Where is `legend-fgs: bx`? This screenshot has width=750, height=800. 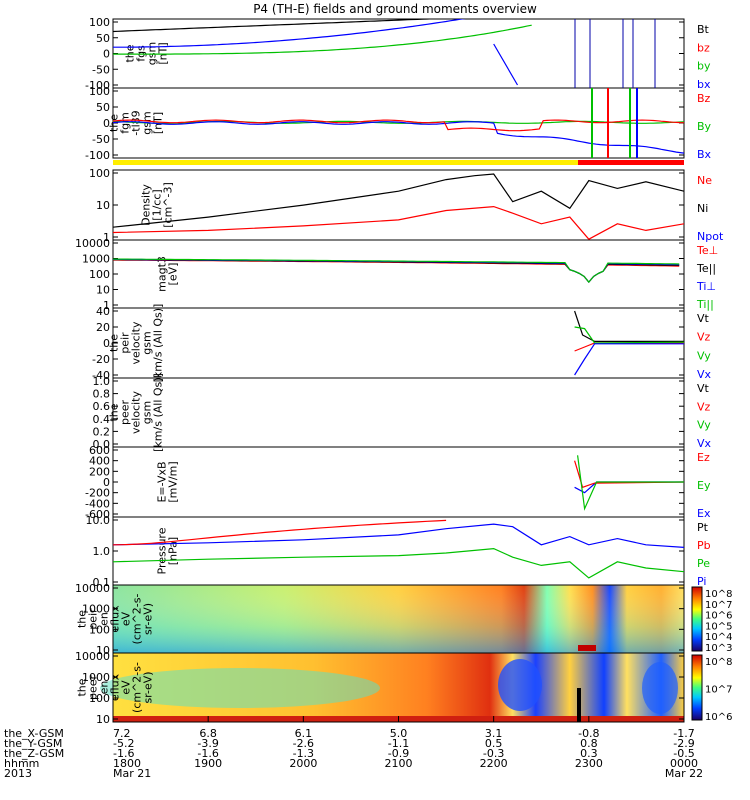
legend-fgs: bx is located at coordinates (704, 84).